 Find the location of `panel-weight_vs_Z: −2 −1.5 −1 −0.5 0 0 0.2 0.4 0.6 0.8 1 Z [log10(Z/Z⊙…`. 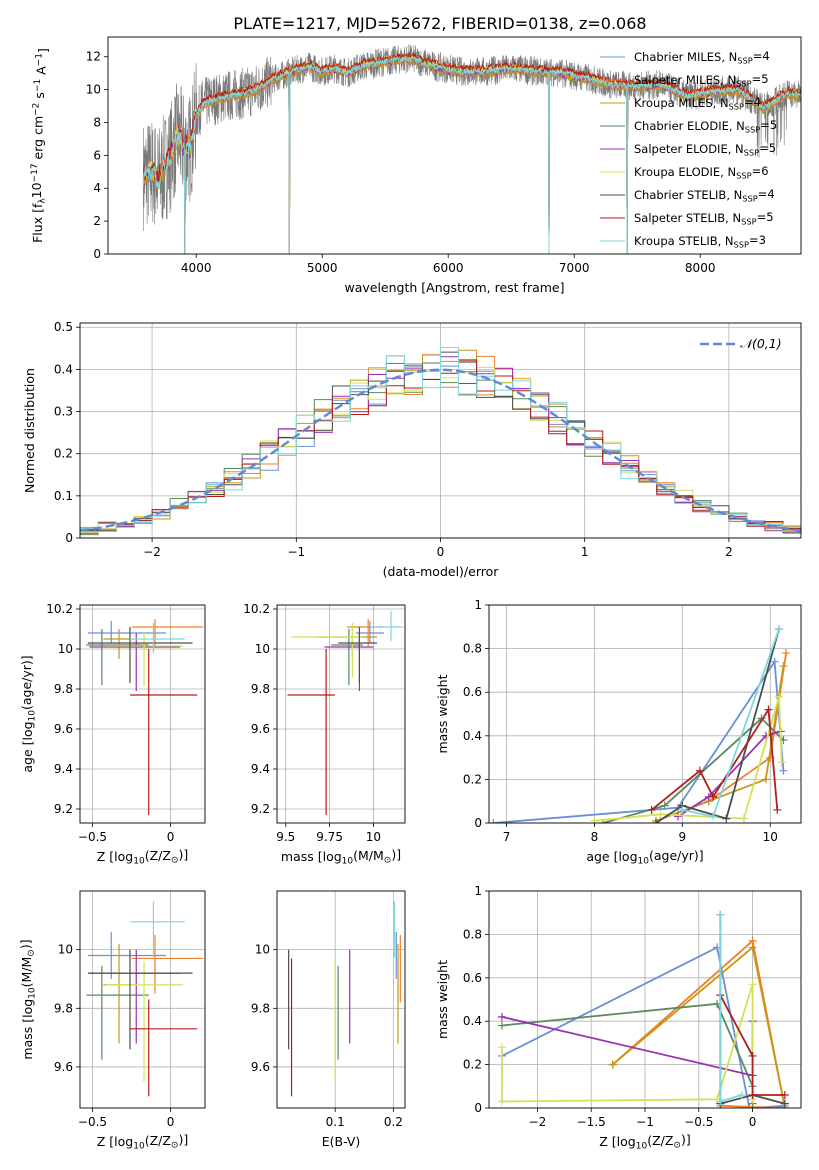

panel-weight_vs_Z: −2 −1.5 −1 −0.5 0 0 0.2 0.4 0.6 0.8 1 Z [log10(Z/Z⊙… is located at coordinates (618, 1018).